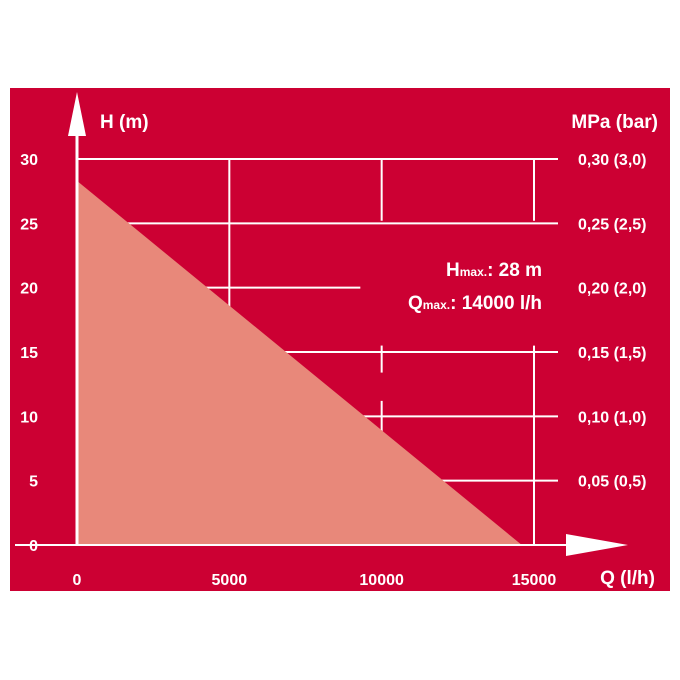 This screenshot has height=680, width=680. Describe the element at coordinates (381, 580) in the screenshot. I see `x-tick-label: 10000` at that location.